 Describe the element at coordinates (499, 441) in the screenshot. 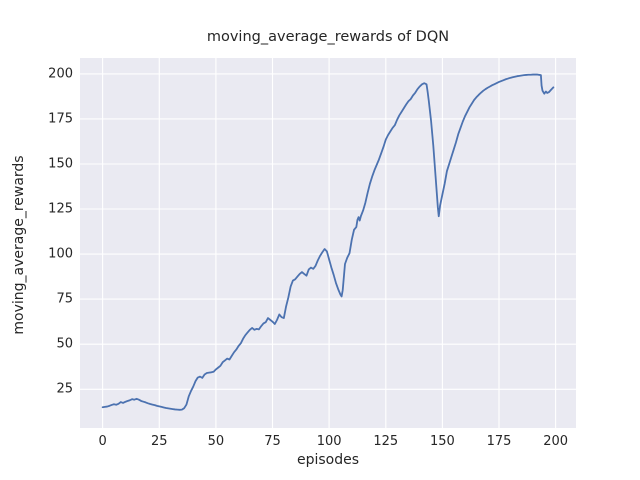

I see `x-tick-label: 175` at that location.